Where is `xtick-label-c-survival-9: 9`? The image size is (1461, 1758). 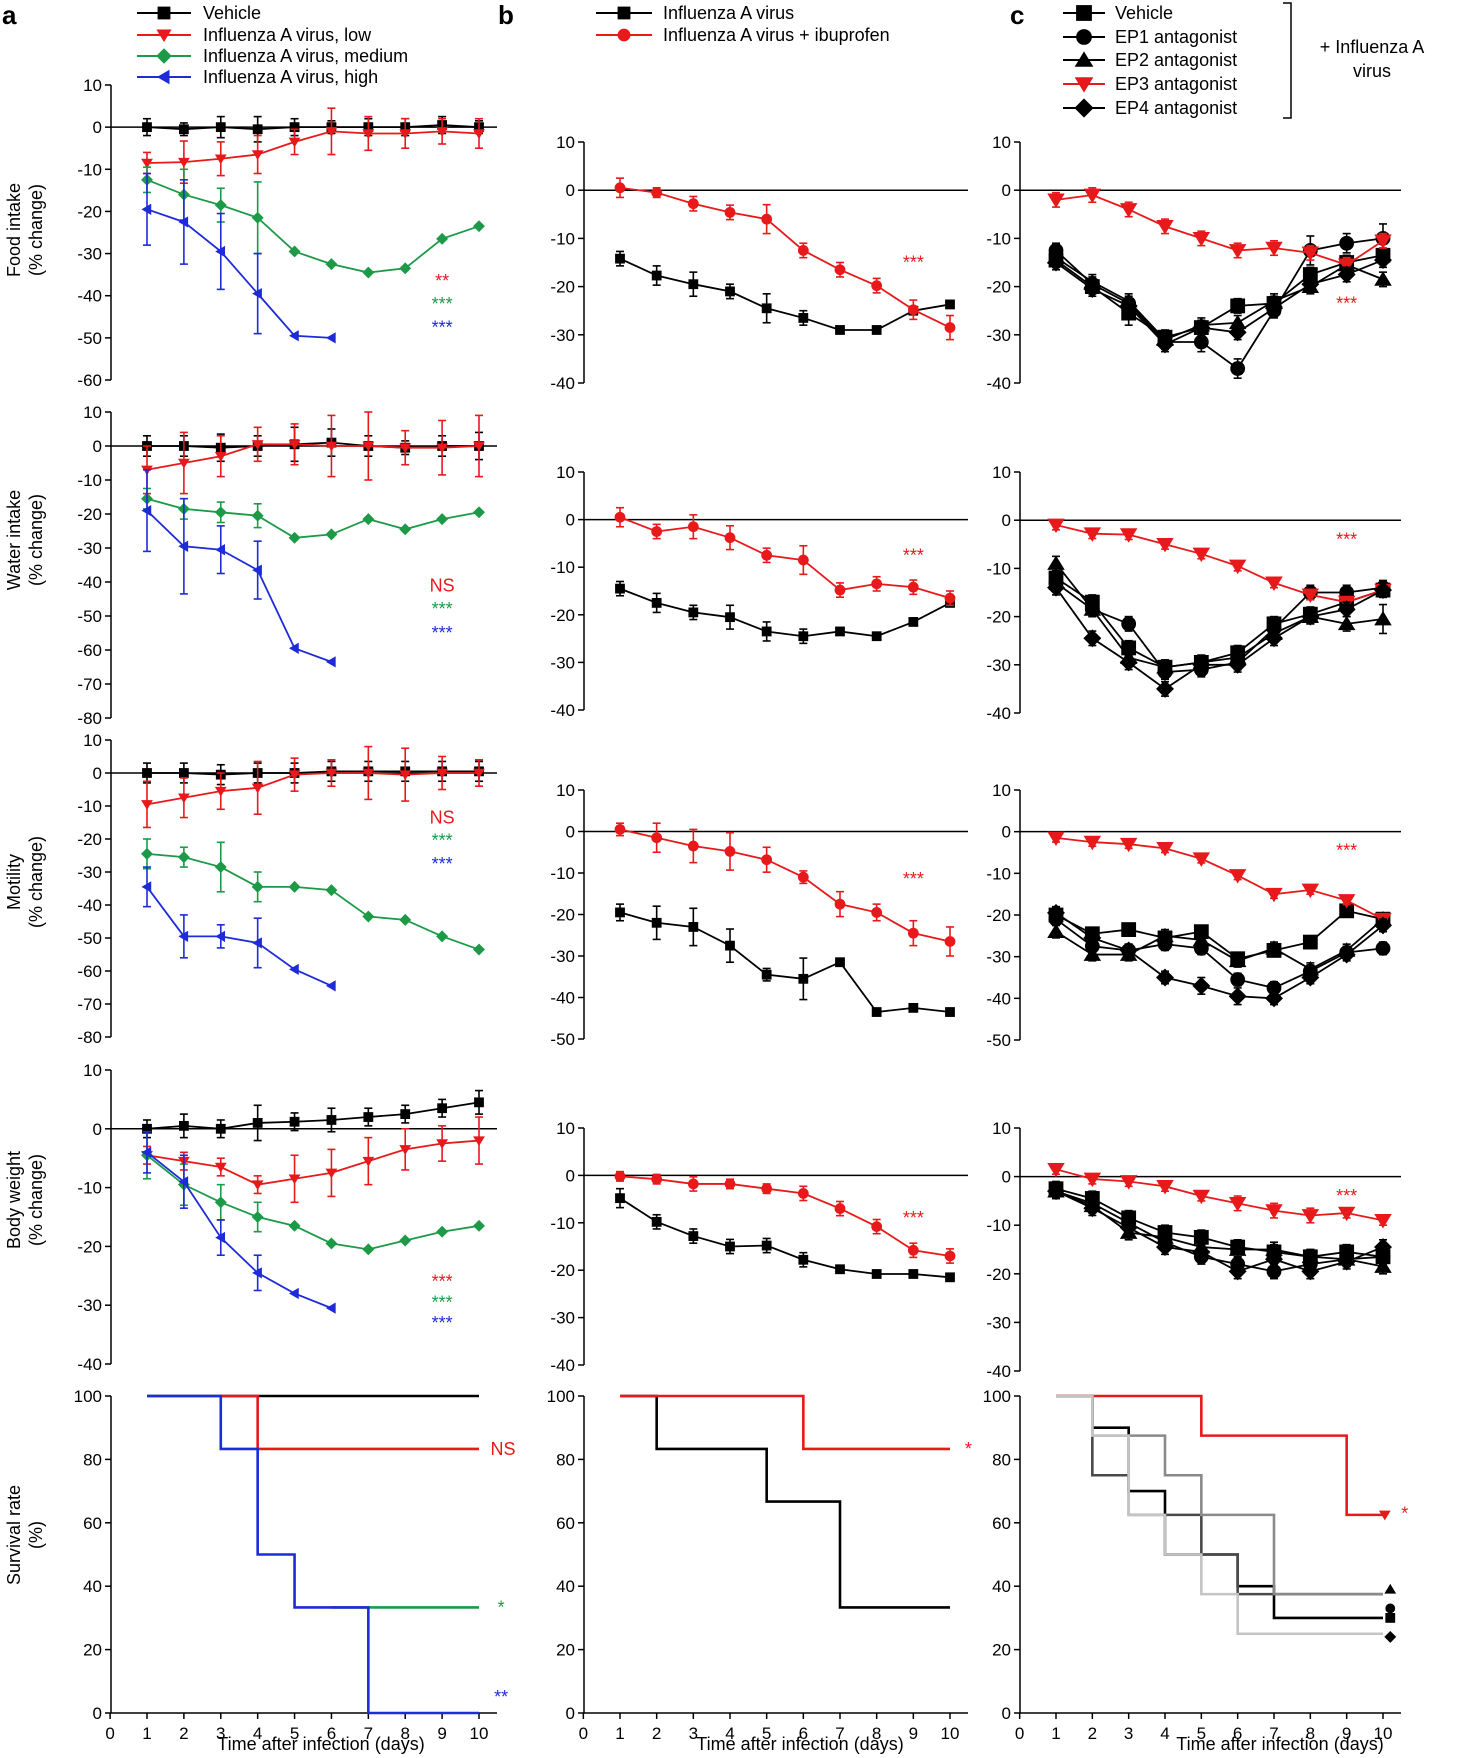
xtick-label-c-survival-9: 9 is located at coordinates (1346, 1733).